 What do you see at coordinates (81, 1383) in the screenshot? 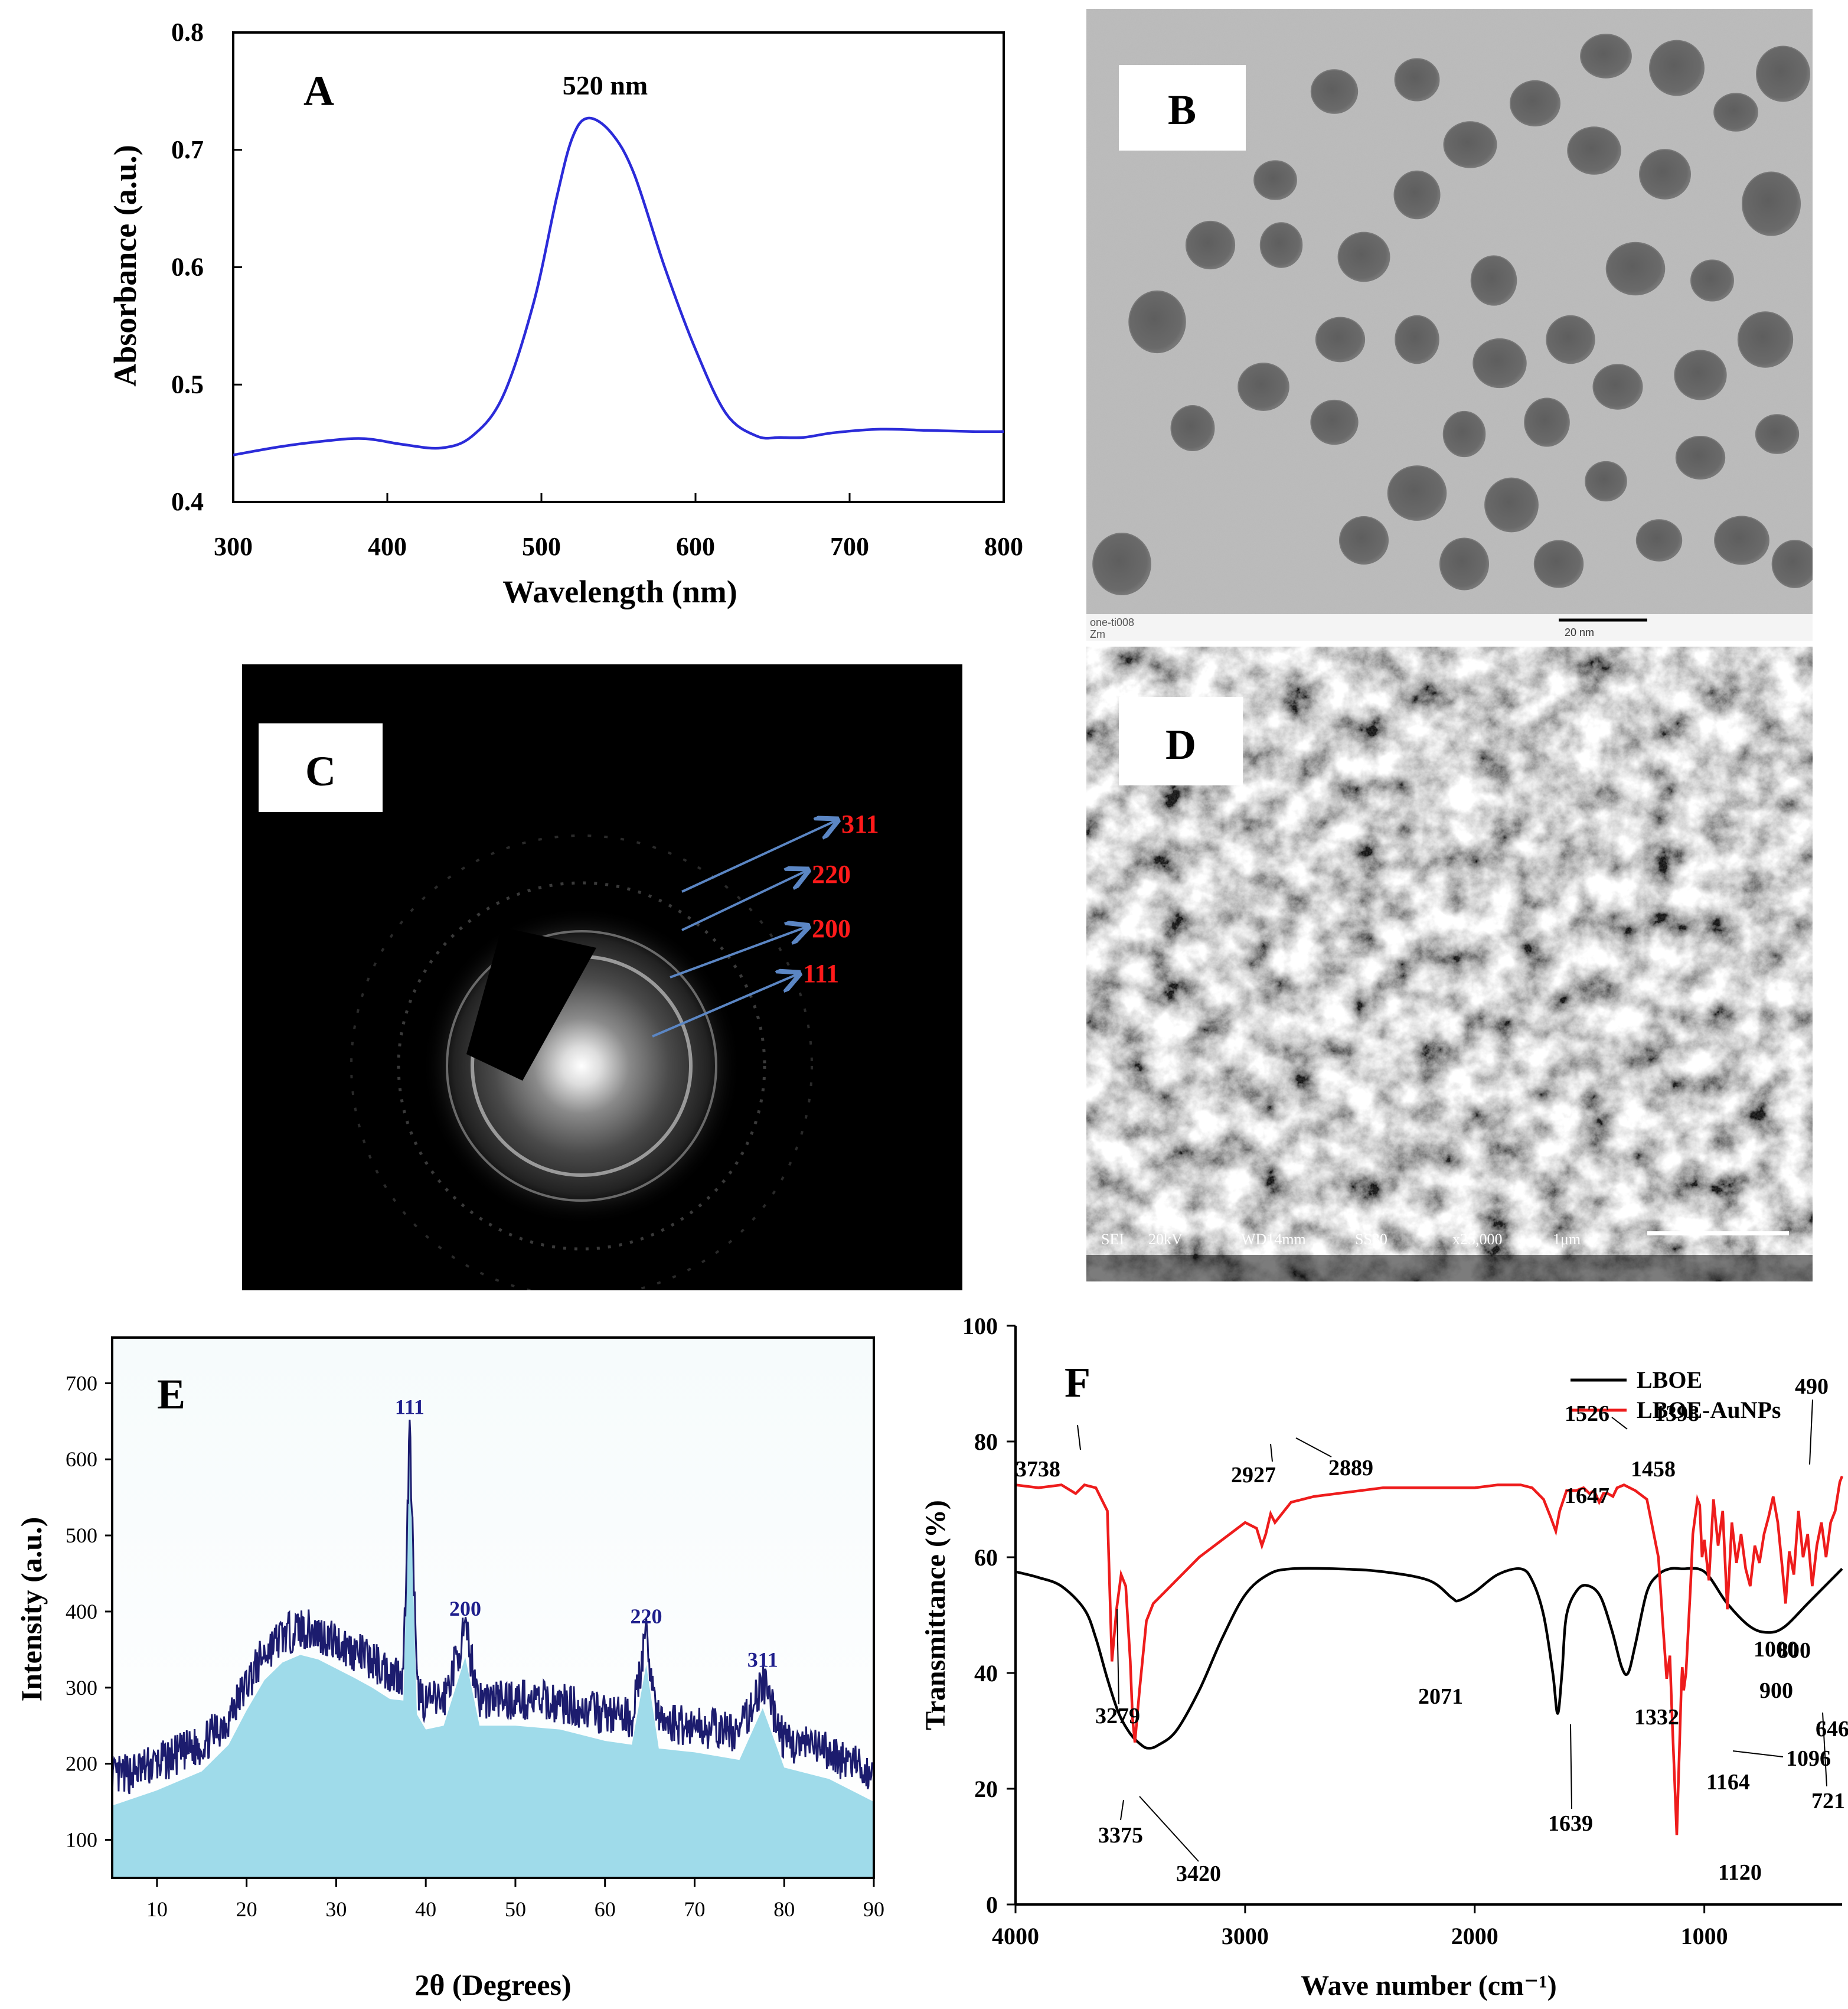
I see `y-tick-label: 700` at bounding box center [81, 1383].